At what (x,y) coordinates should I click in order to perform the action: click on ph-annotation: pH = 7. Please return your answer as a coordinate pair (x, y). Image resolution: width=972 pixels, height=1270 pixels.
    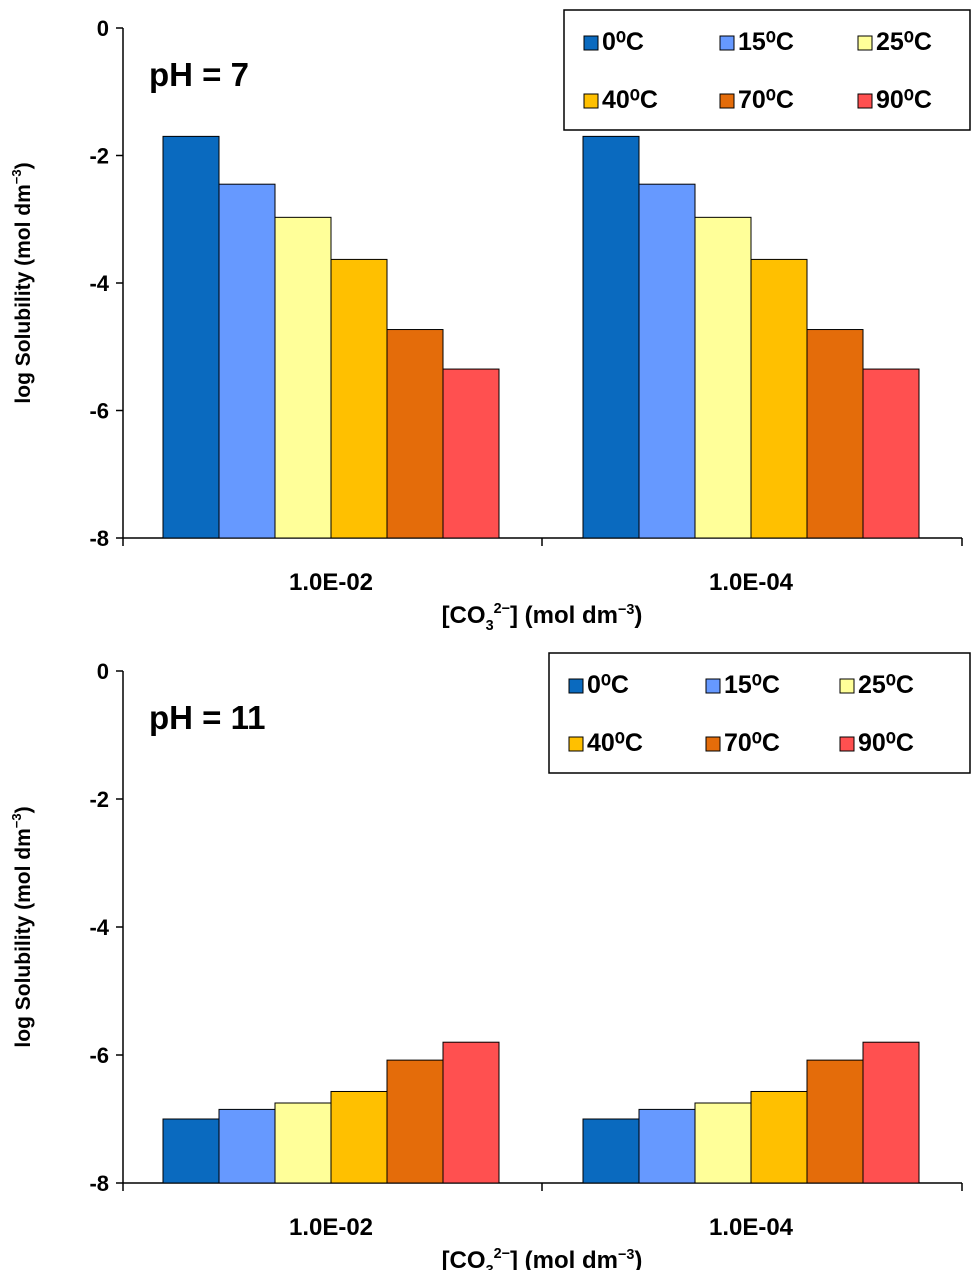
    Looking at the image, I should click on (199, 74).